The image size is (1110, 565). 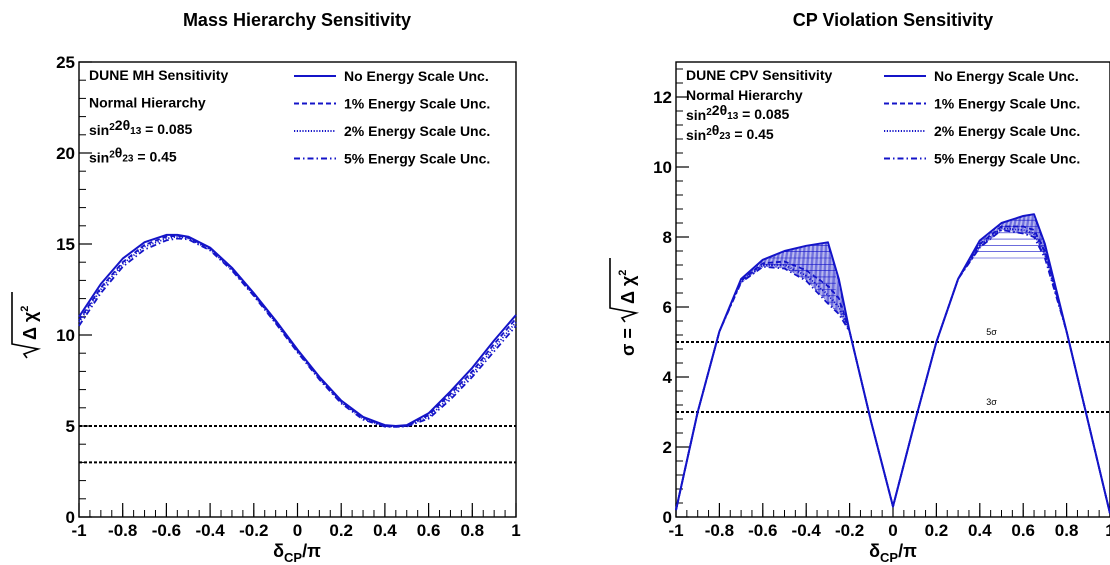 I want to click on y-tick-label: 20, so click(x=65, y=153).